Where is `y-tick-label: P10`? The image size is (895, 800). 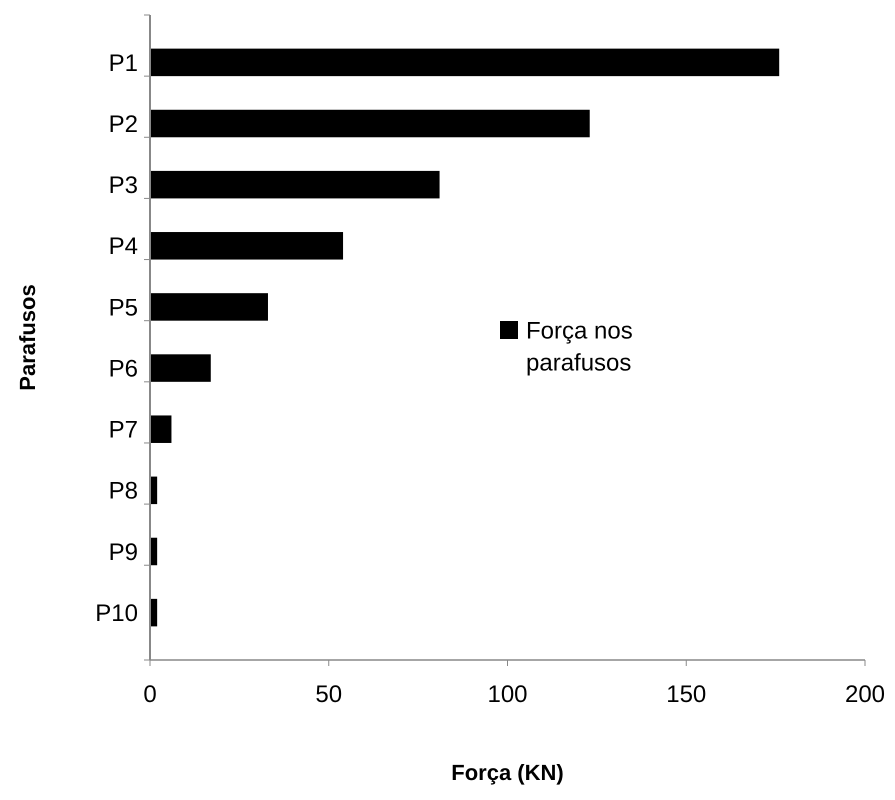
y-tick-label: P10 is located at coordinates (116, 614).